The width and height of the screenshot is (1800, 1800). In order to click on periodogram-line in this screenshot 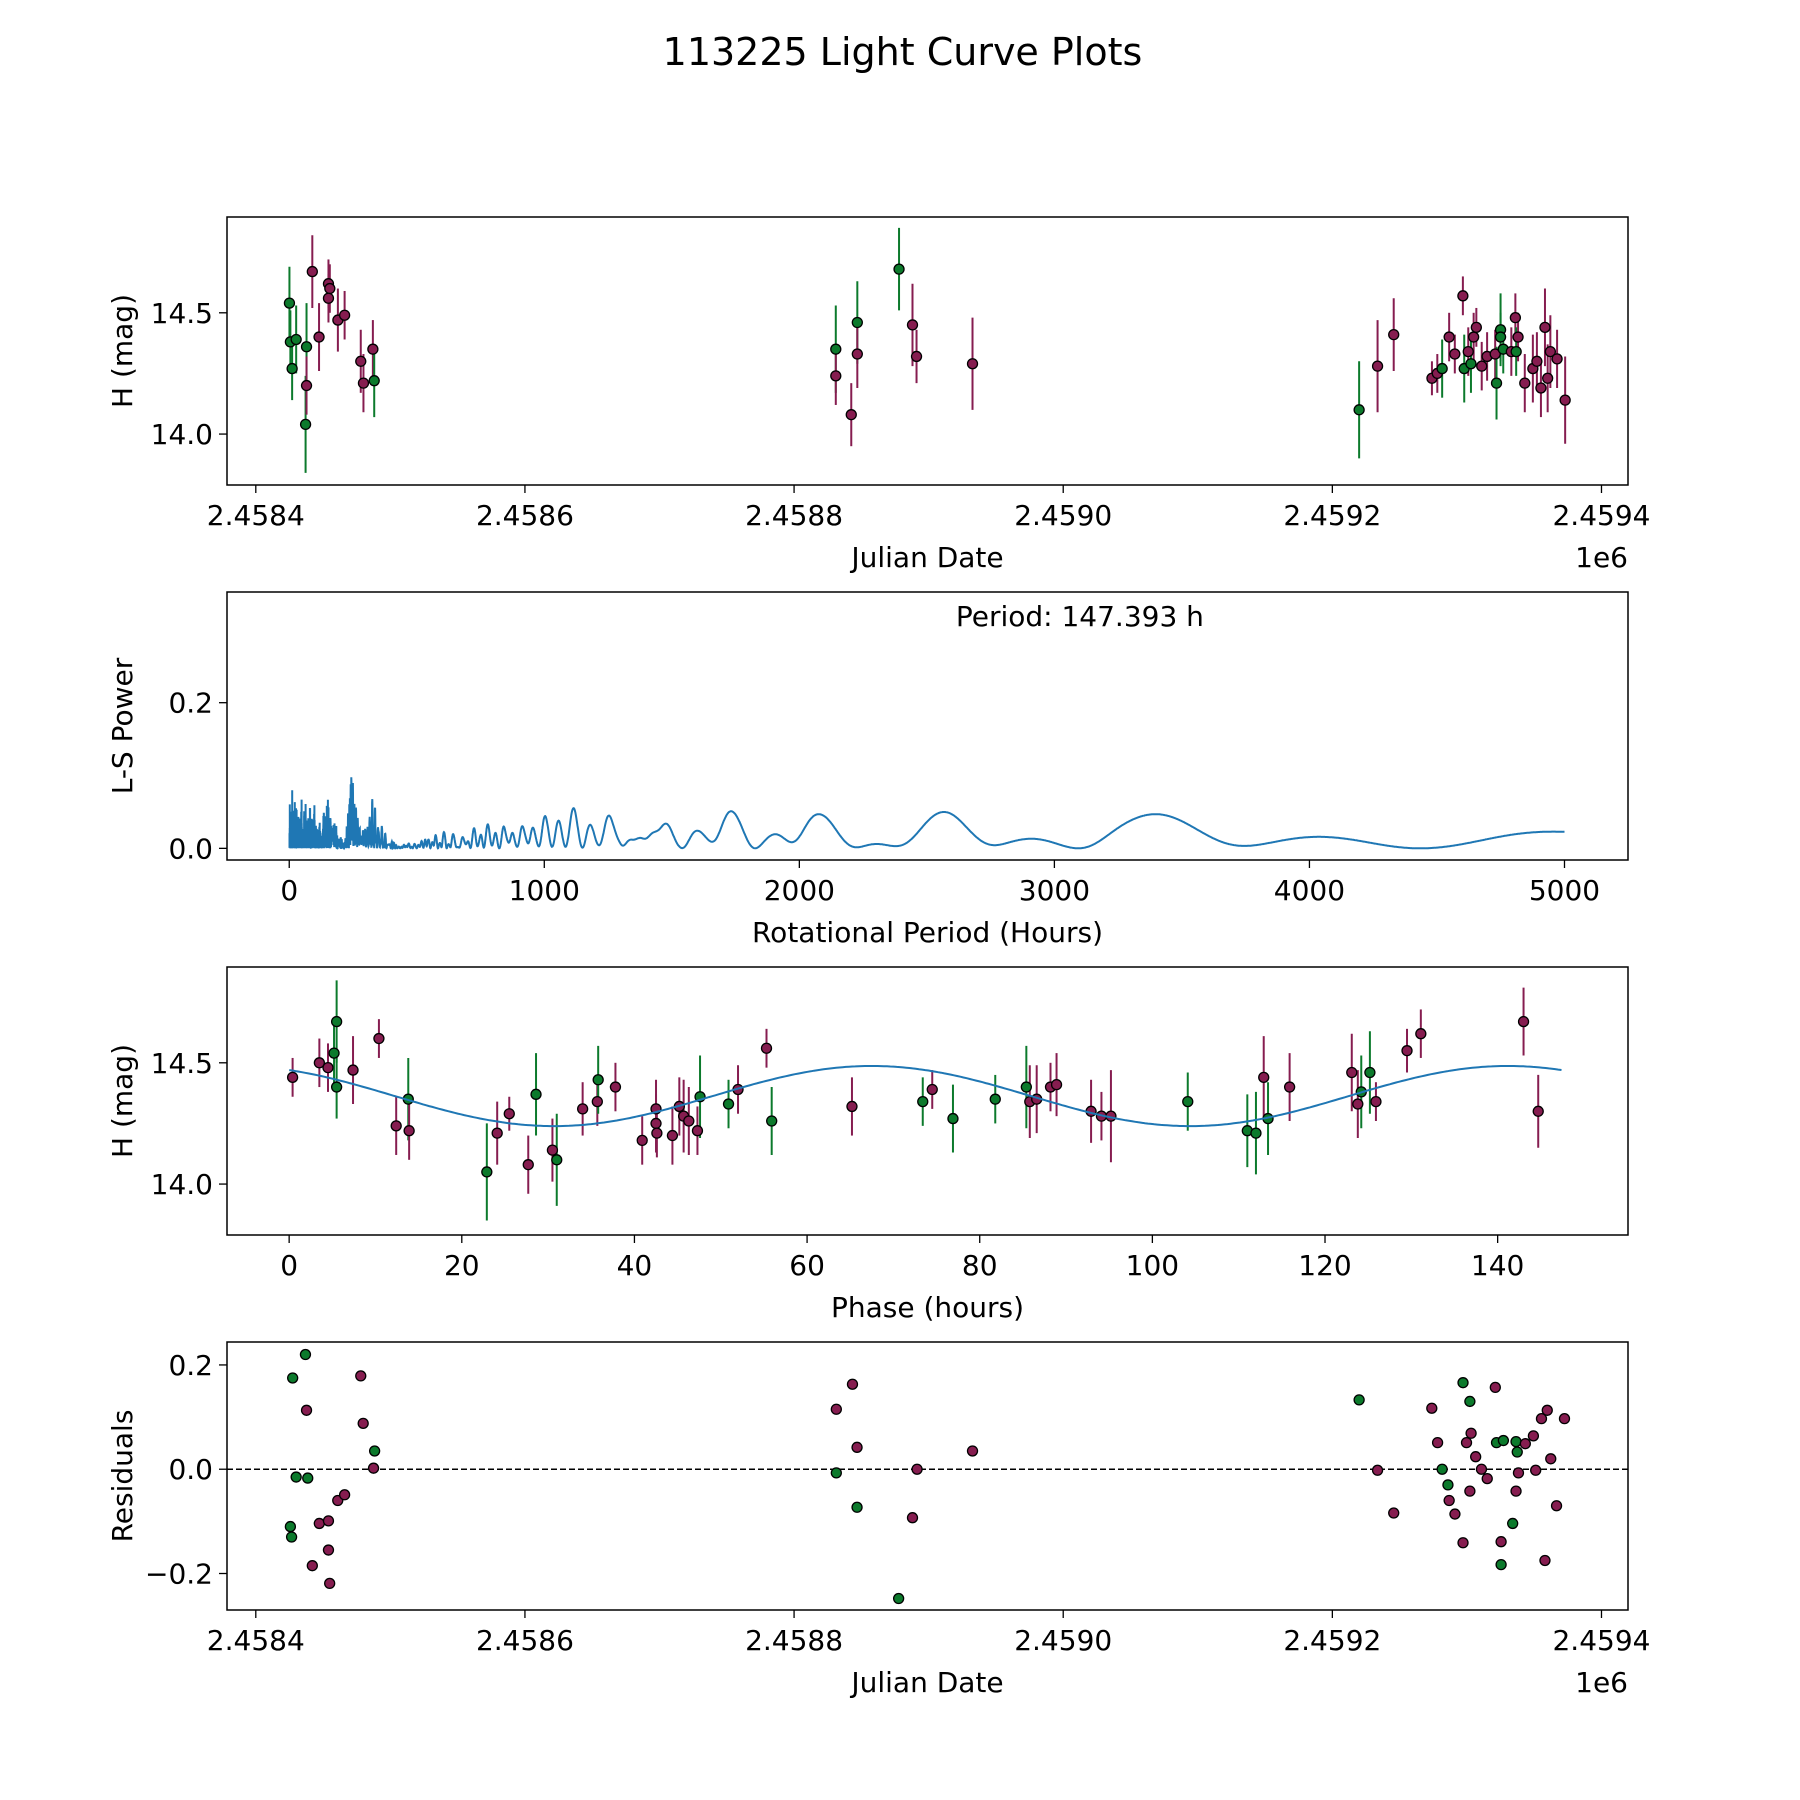, I will do `click(926, 814)`.